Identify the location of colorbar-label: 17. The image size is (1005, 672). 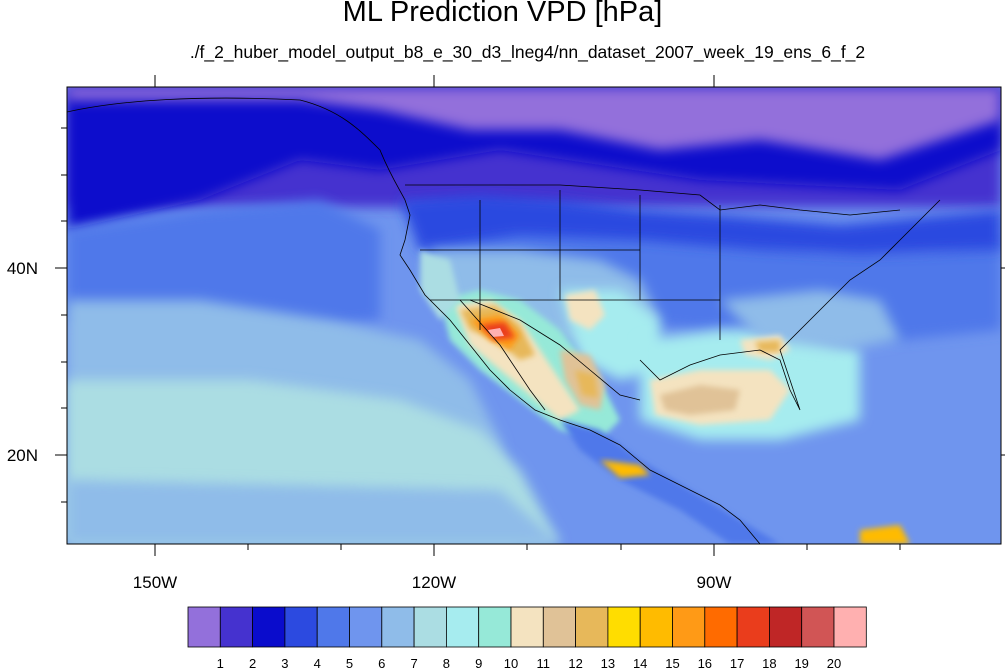
(737, 663).